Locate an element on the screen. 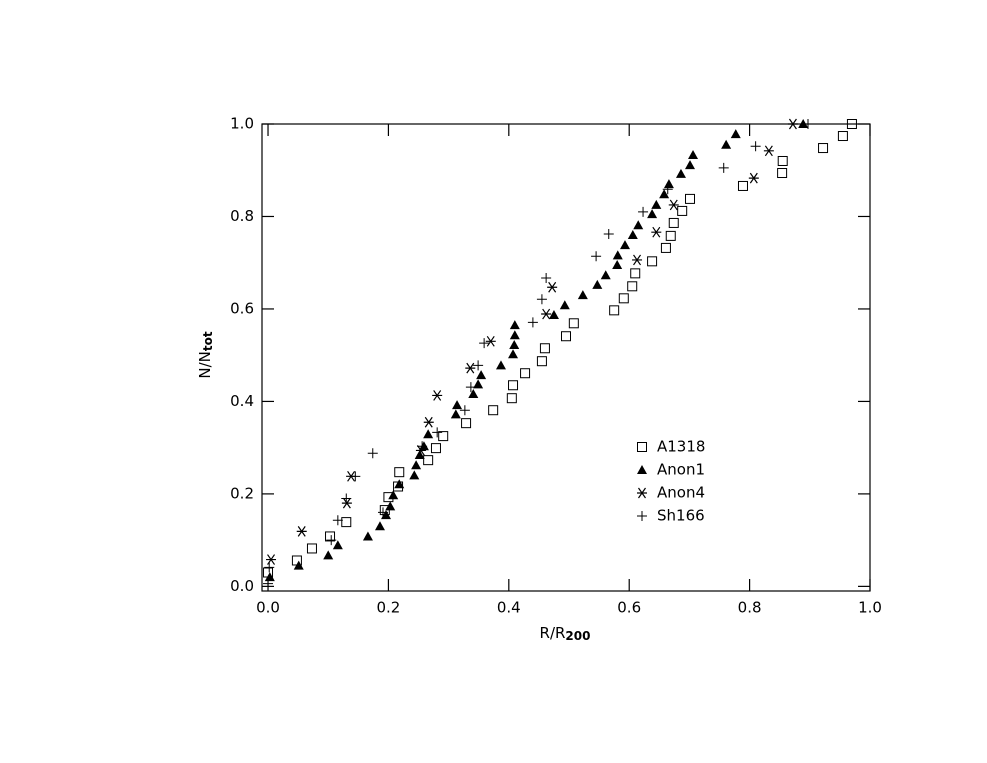  y-label-sub: tot is located at coordinates (208, 341).